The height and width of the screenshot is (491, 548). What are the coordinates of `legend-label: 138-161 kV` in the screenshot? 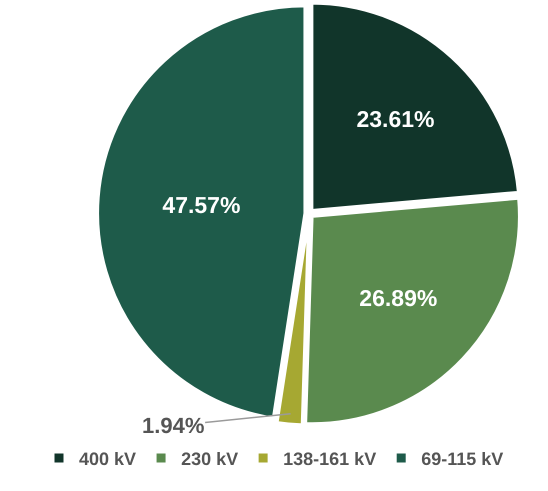 It's located at (329, 459).